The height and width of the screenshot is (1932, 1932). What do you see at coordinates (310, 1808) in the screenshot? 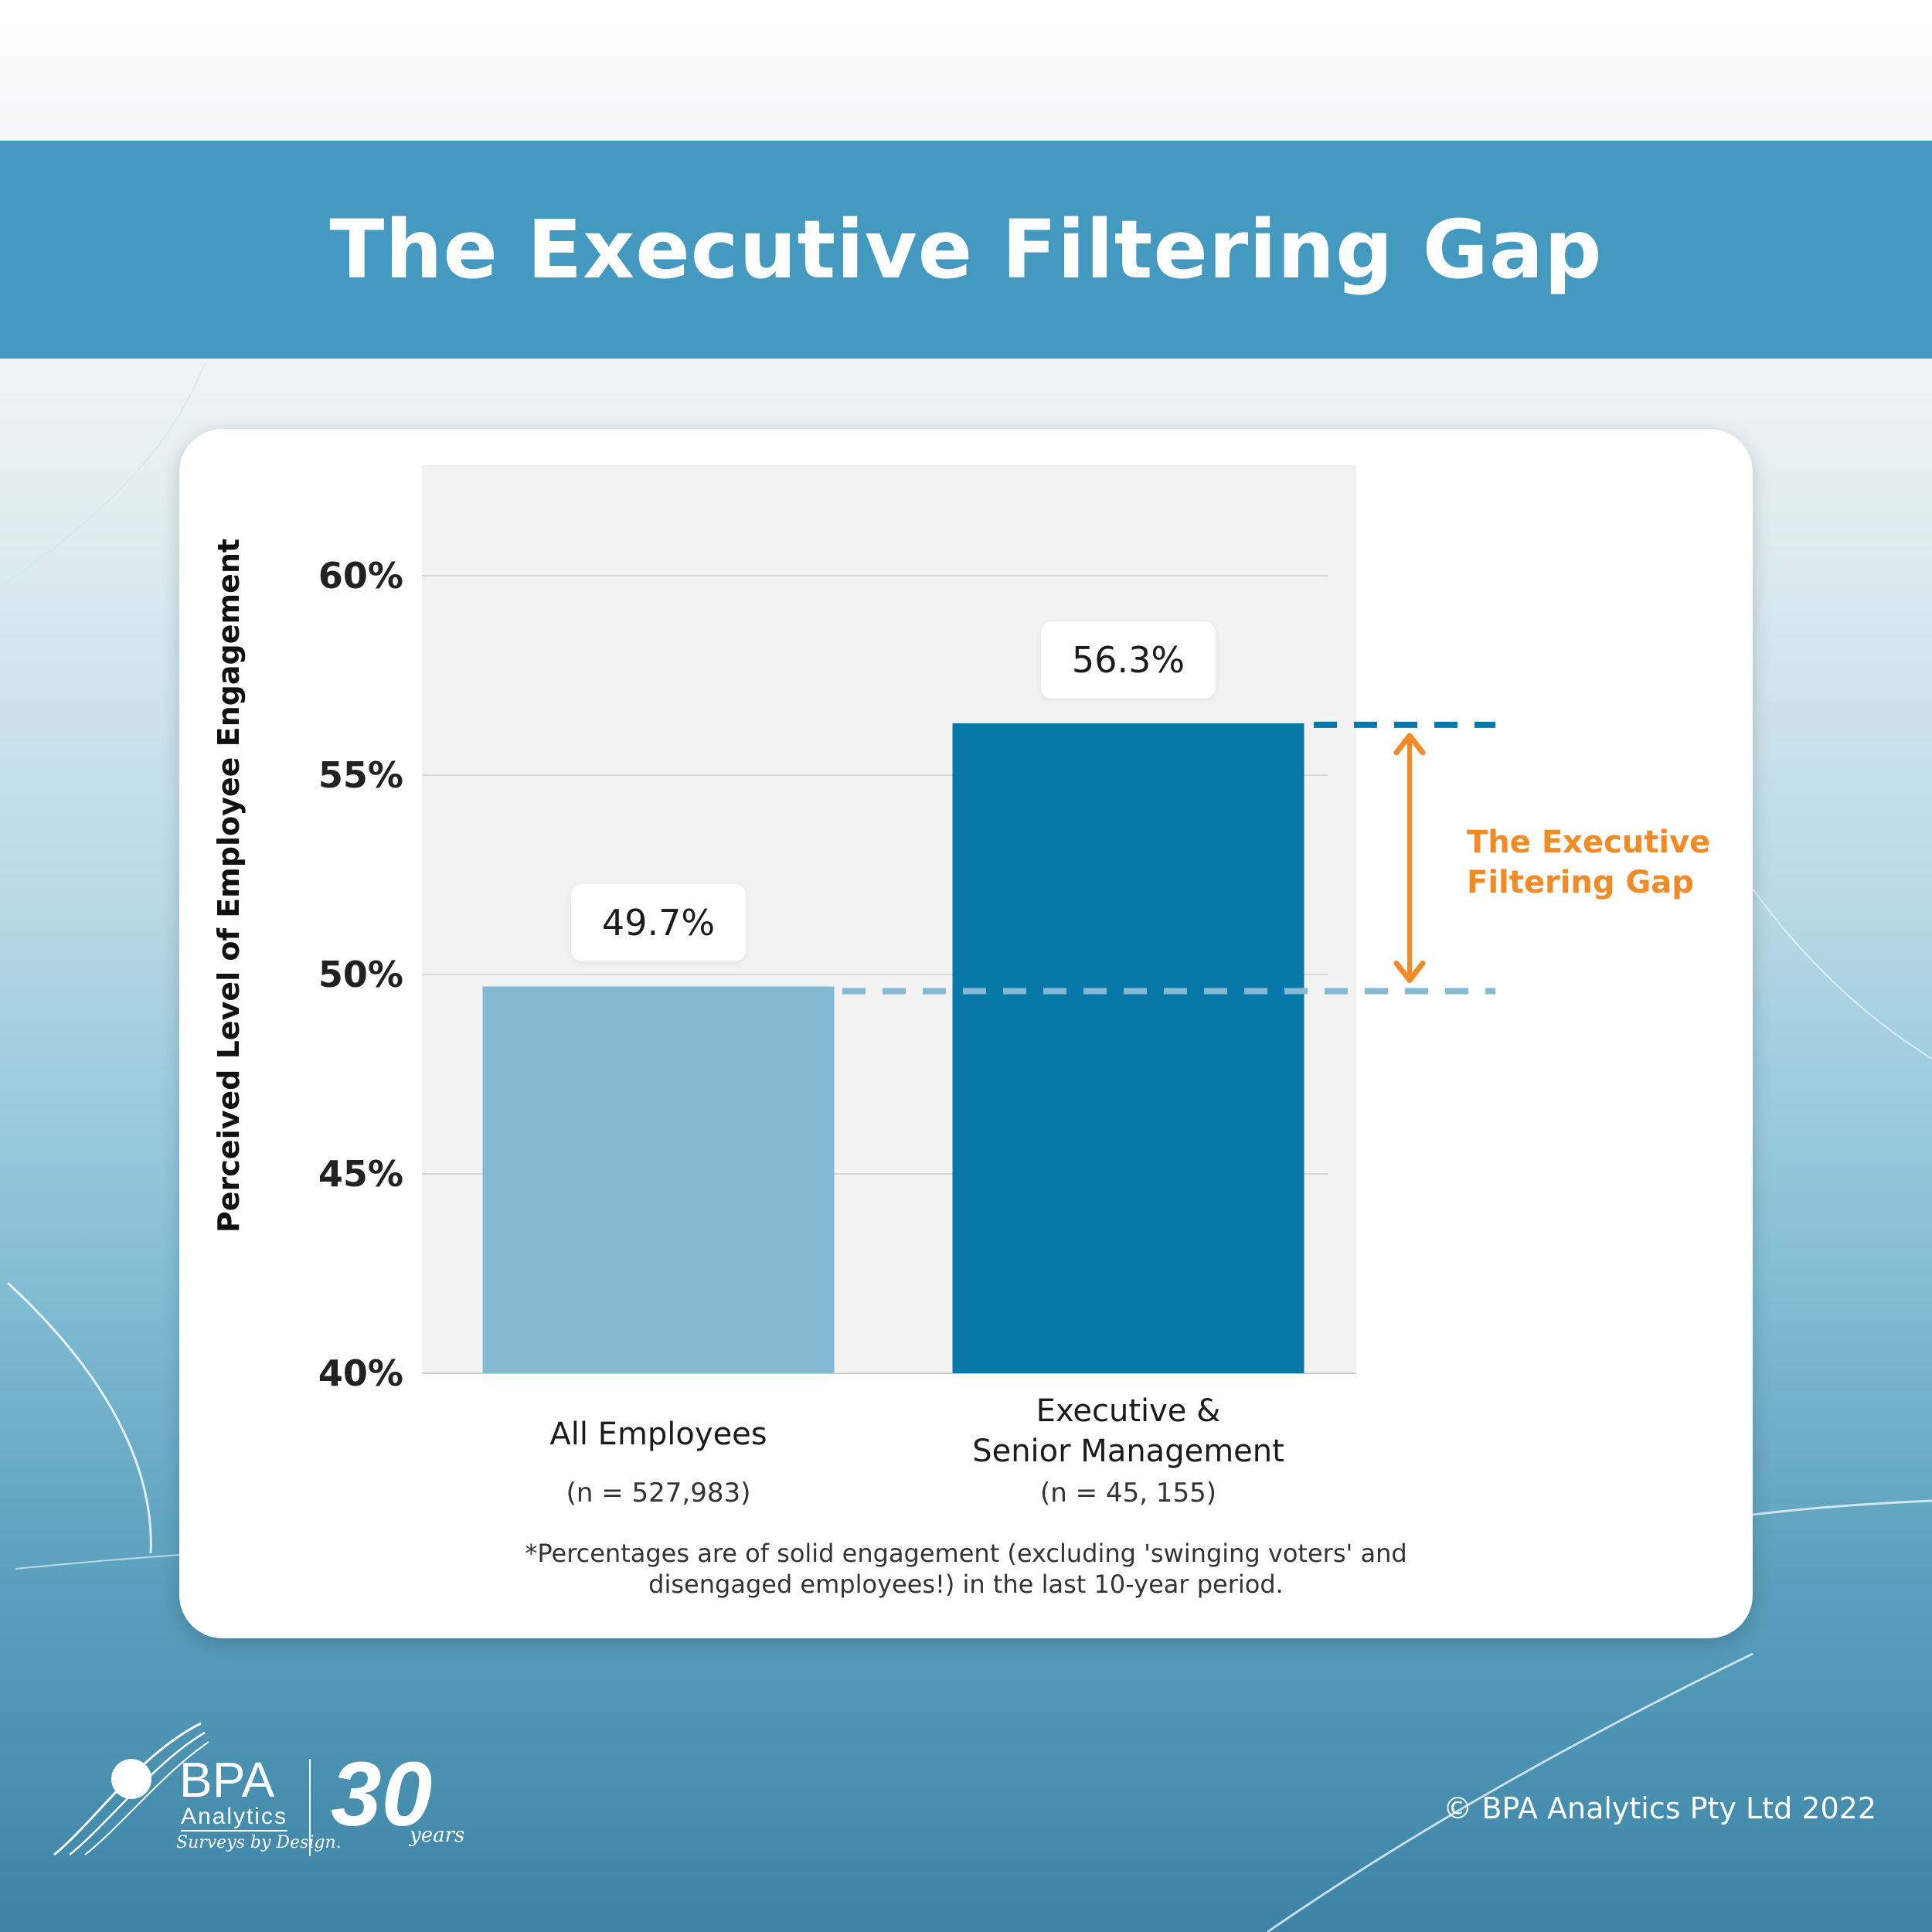
I see `logo-divider` at bounding box center [310, 1808].